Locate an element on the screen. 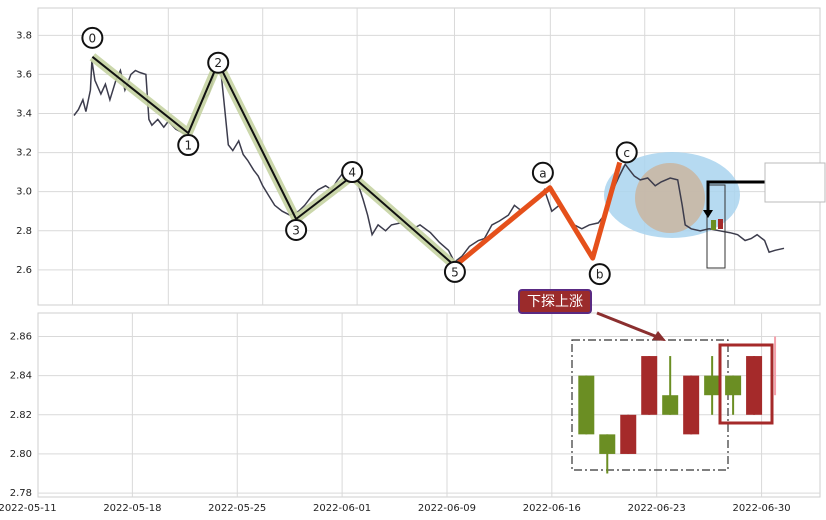 The width and height of the screenshot is (826, 520). wave-label: a is located at coordinates (542, 173).